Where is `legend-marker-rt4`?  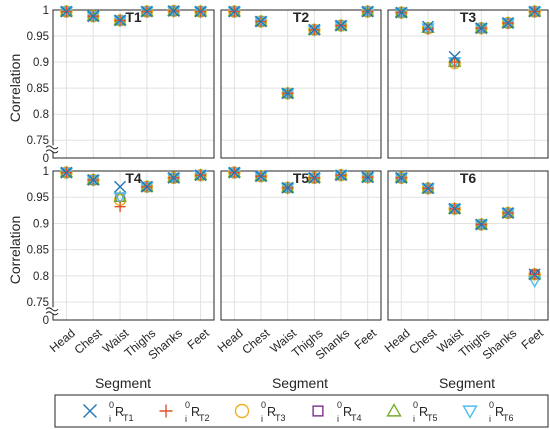 legend-marker-rt4 is located at coordinates (318, 411).